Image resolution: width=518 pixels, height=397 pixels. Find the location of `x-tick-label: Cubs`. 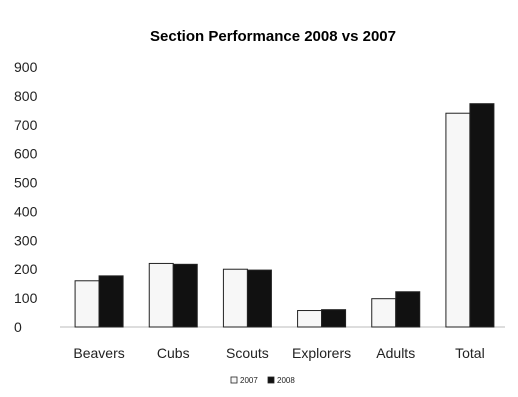

x-tick-label: Cubs is located at coordinates (173, 353).